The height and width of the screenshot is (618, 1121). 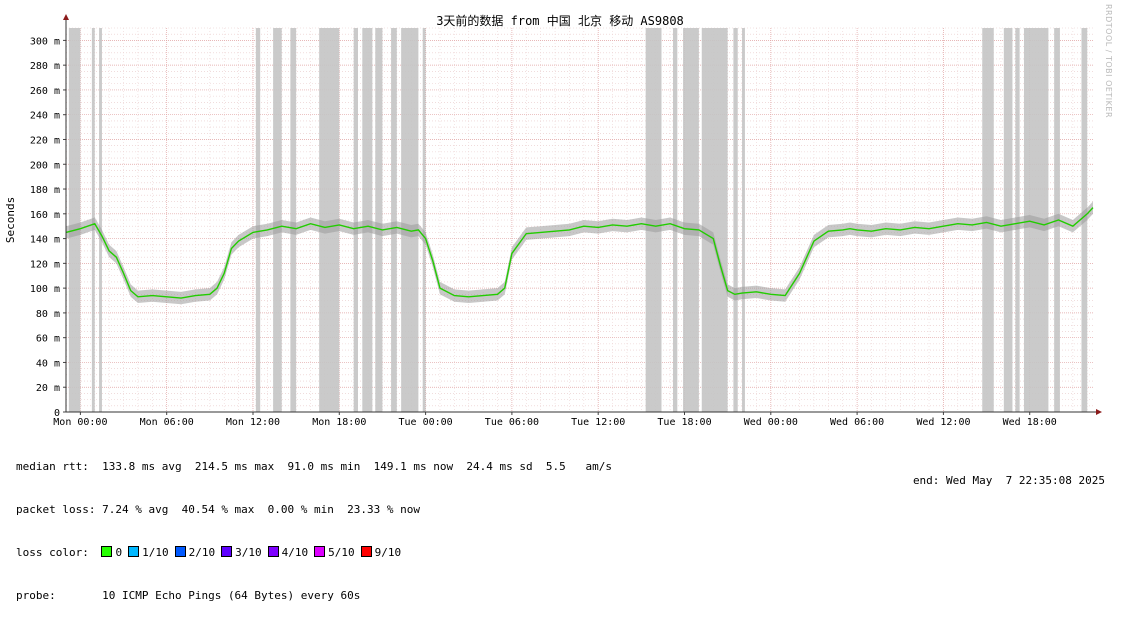 What do you see at coordinates (341, 553) in the screenshot?
I see `loss-color-label-item: 5/10` at bounding box center [341, 553].